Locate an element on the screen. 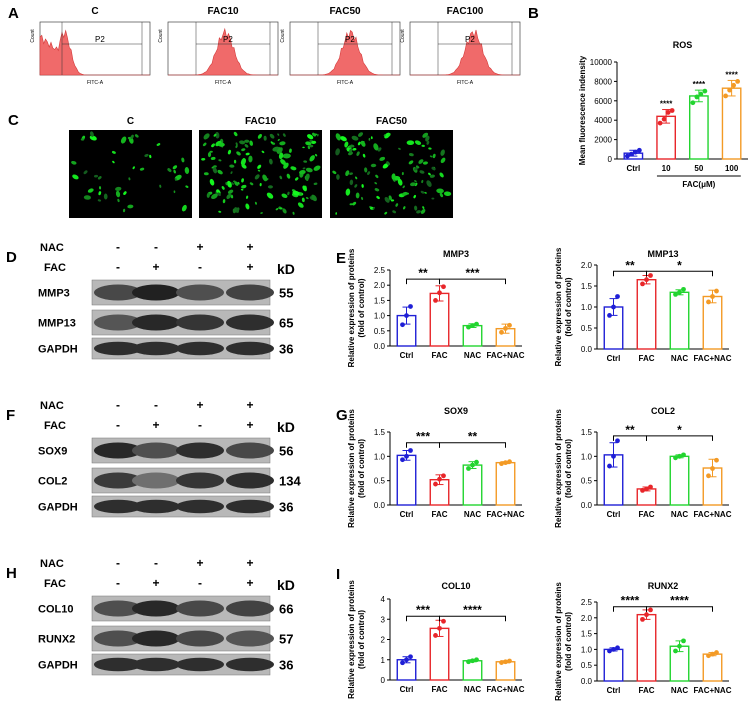 This screenshot has height=722, width=753. flow-title: FAC10 is located at coordinates (223, 11).